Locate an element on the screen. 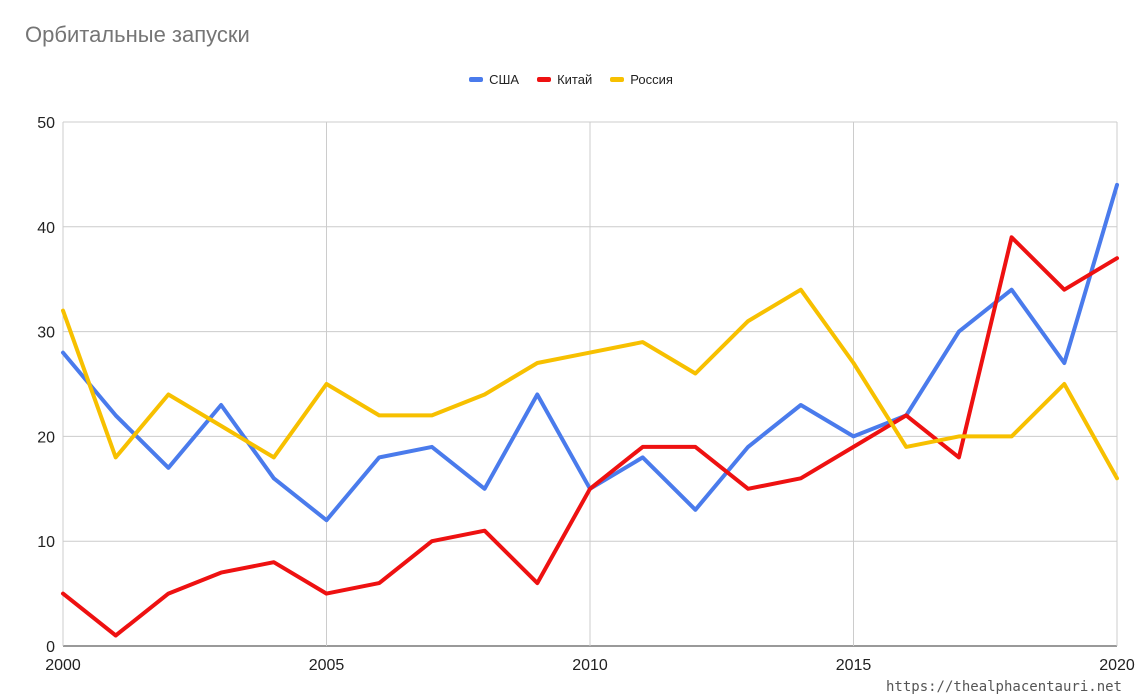 The width and height of the screenshot is (1142, 699). y-tick-label: 20 is located at coordinates (46, 437).